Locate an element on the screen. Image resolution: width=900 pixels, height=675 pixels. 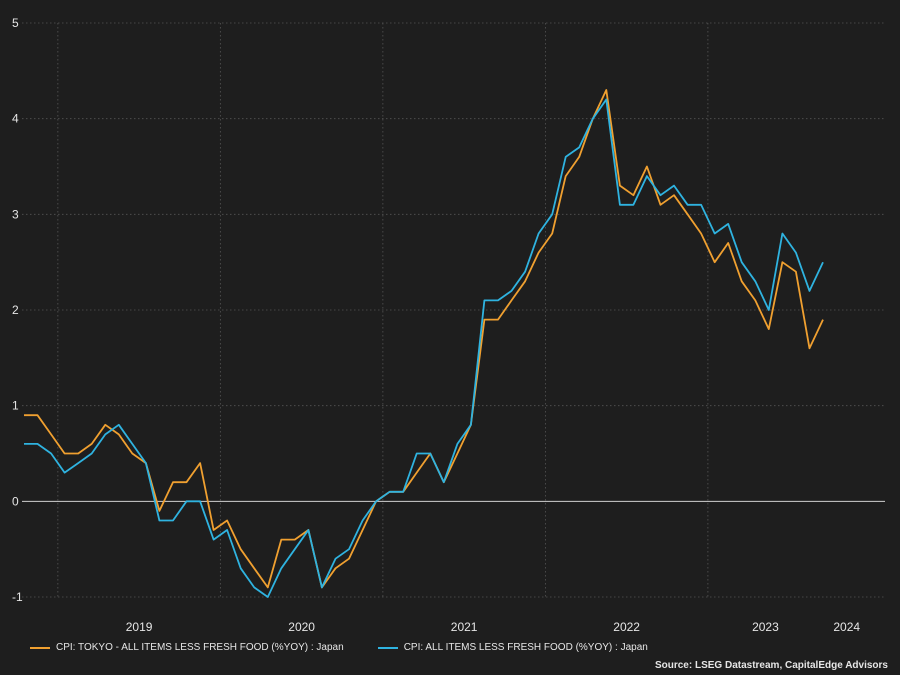
y-tick-label: 0 is located at coordinates (15, 501).